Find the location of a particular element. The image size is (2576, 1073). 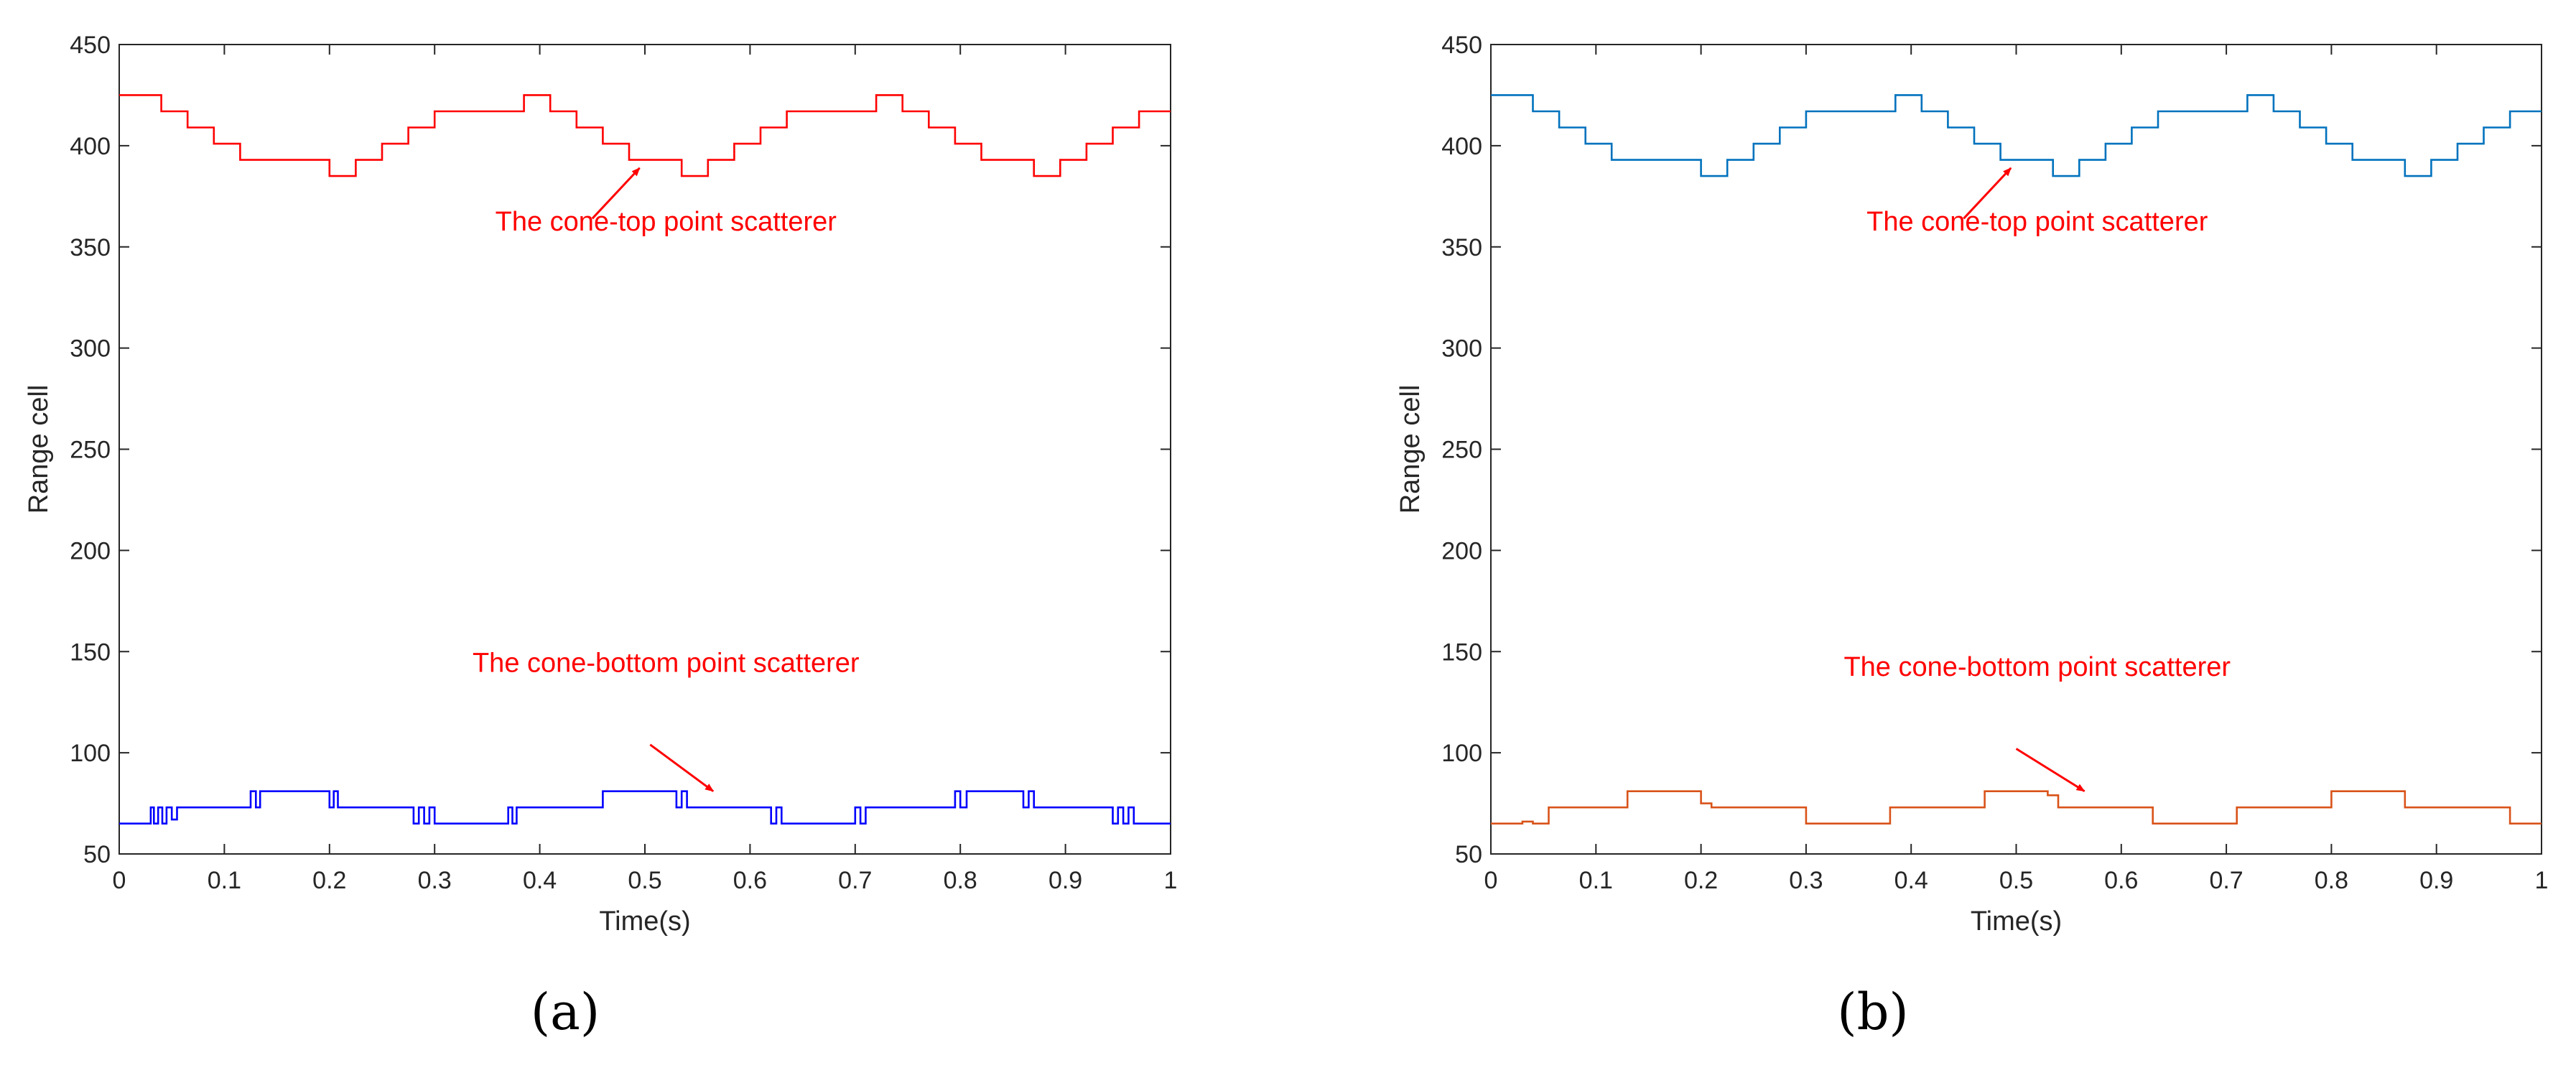

panel-b-caption: (b) is located at coordinates (1873, 1012).